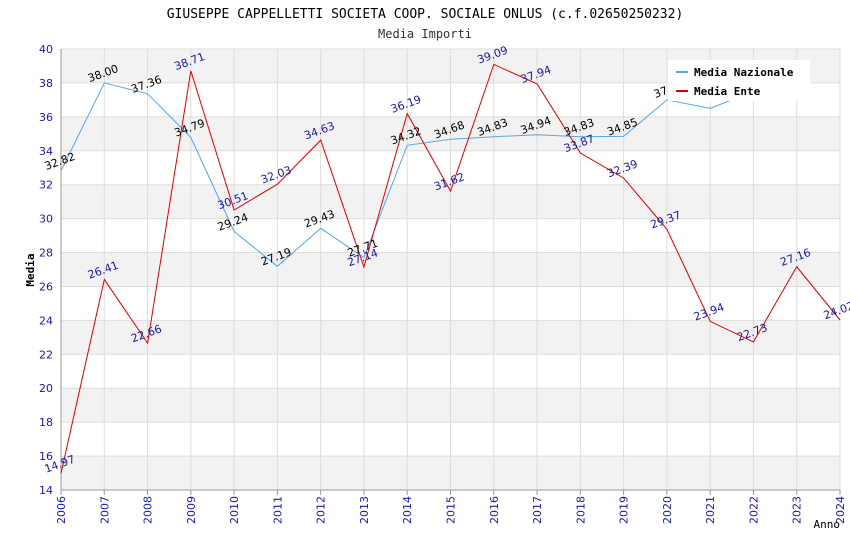 Image resolution: width=850 pixels, height=550 pixels. Describe the element at coordinates (46, 49) in the screenshot. I see `y-tick-label: 40` at that location.